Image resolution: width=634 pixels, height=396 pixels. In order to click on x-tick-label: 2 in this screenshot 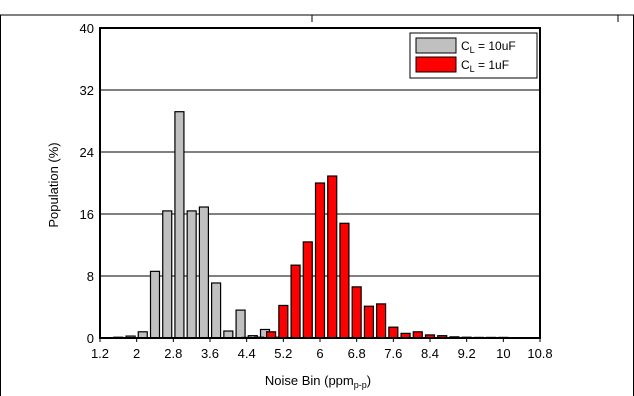, I will do `click(136, 353)`.